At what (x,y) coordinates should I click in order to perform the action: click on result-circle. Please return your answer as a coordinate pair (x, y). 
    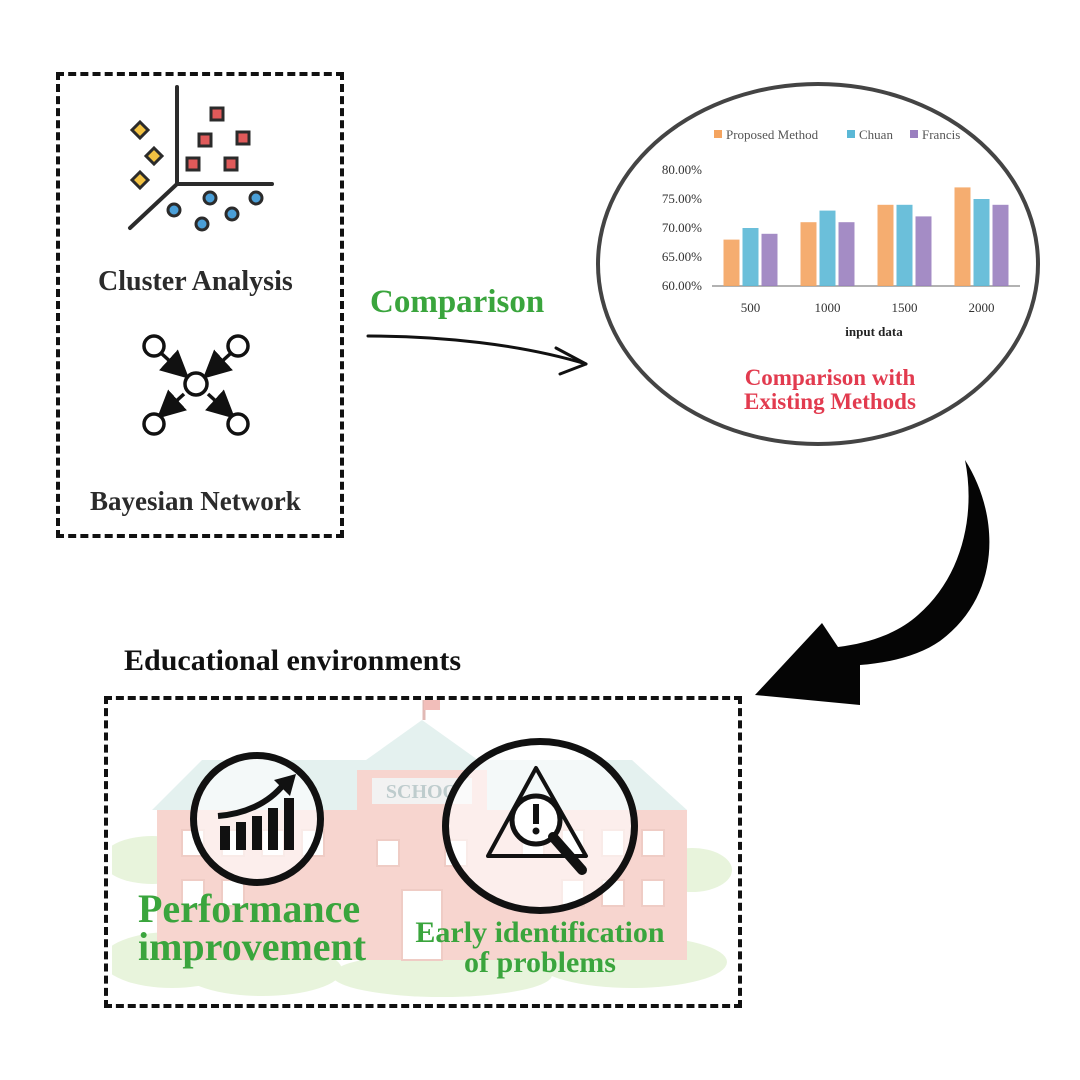
    Looking at the image, I should click on (818, 264).